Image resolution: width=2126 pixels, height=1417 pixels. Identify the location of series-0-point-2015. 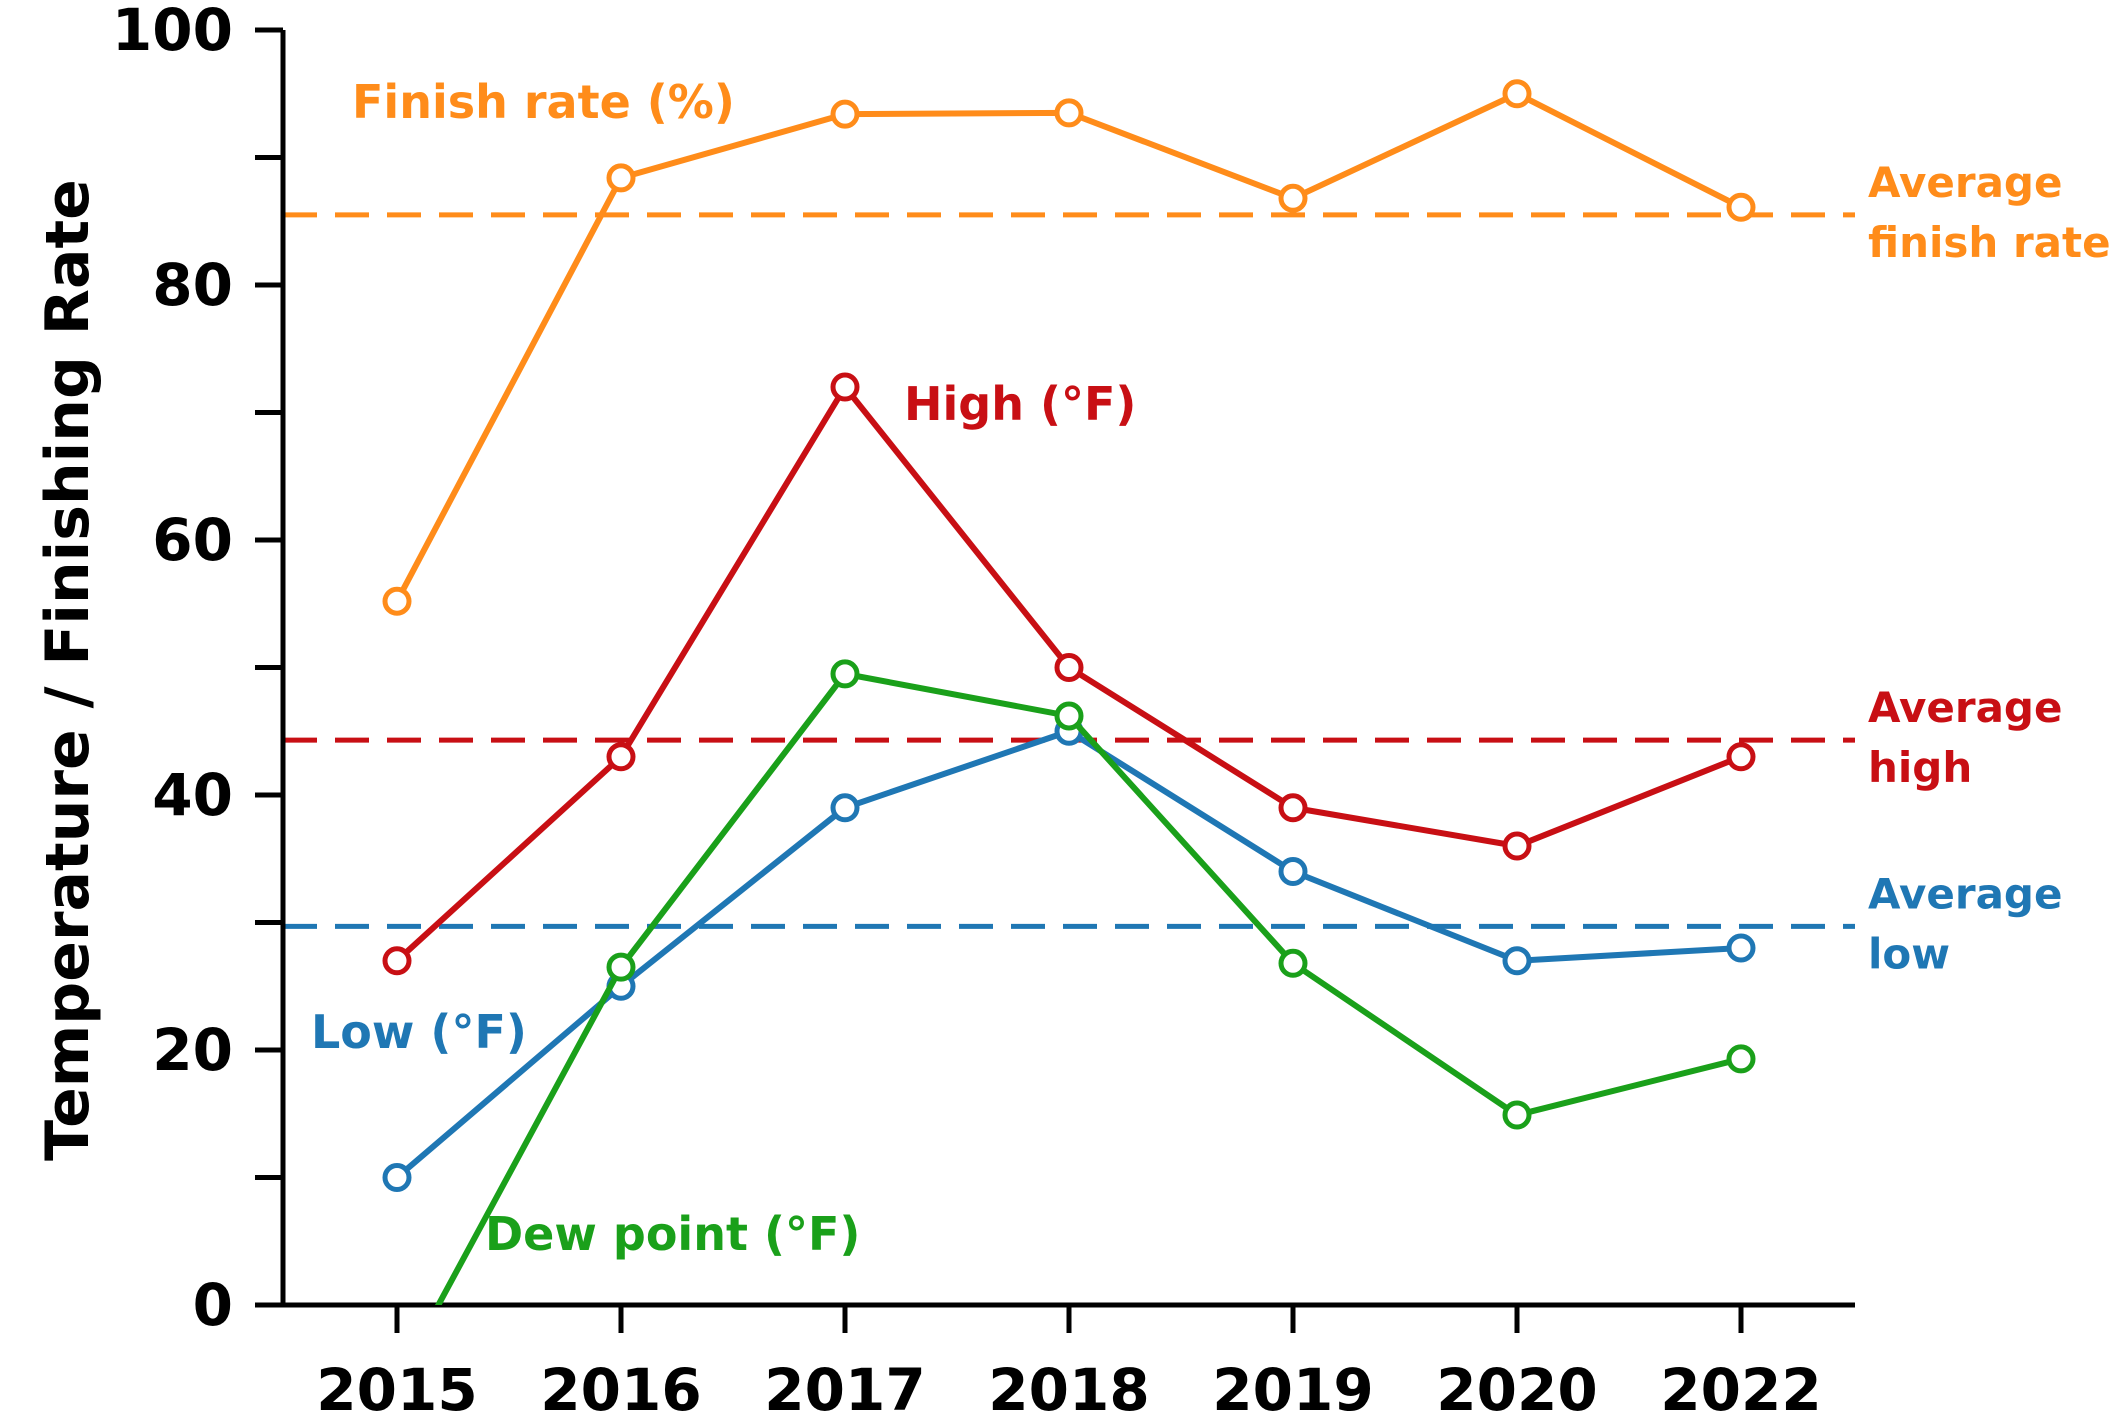
(397, 601).